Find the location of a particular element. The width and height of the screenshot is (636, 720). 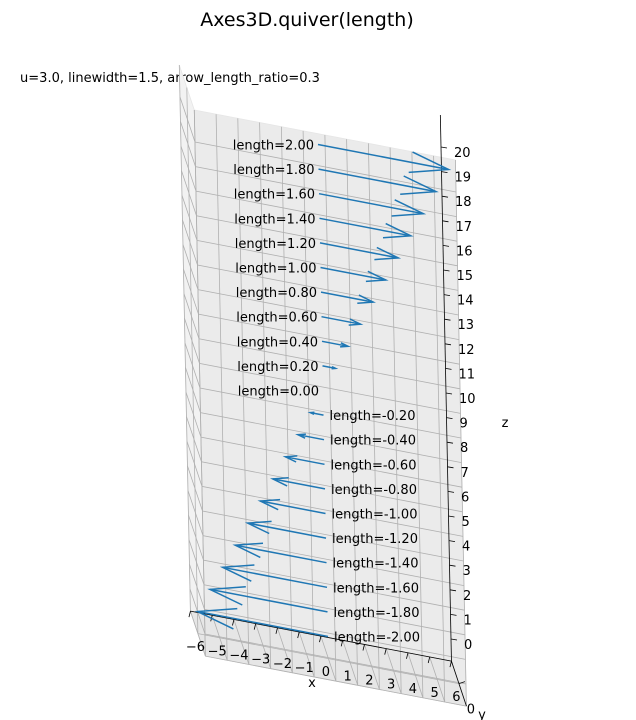

z-tick-label: 1 is located at coordinates (468, 620).